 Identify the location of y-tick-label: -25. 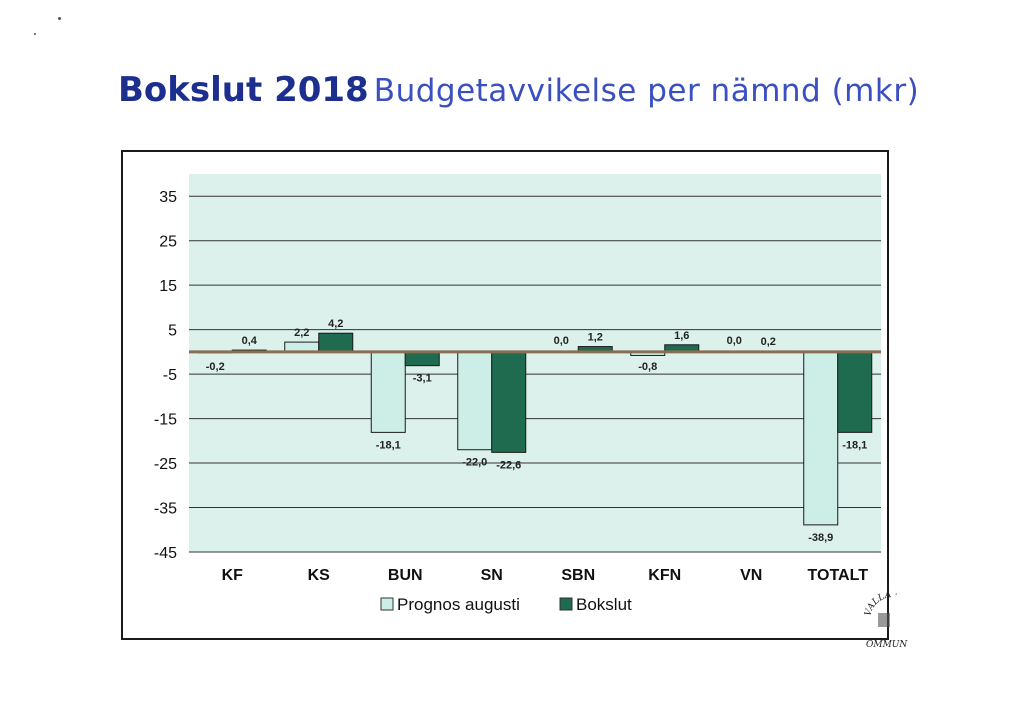
(165, 464).